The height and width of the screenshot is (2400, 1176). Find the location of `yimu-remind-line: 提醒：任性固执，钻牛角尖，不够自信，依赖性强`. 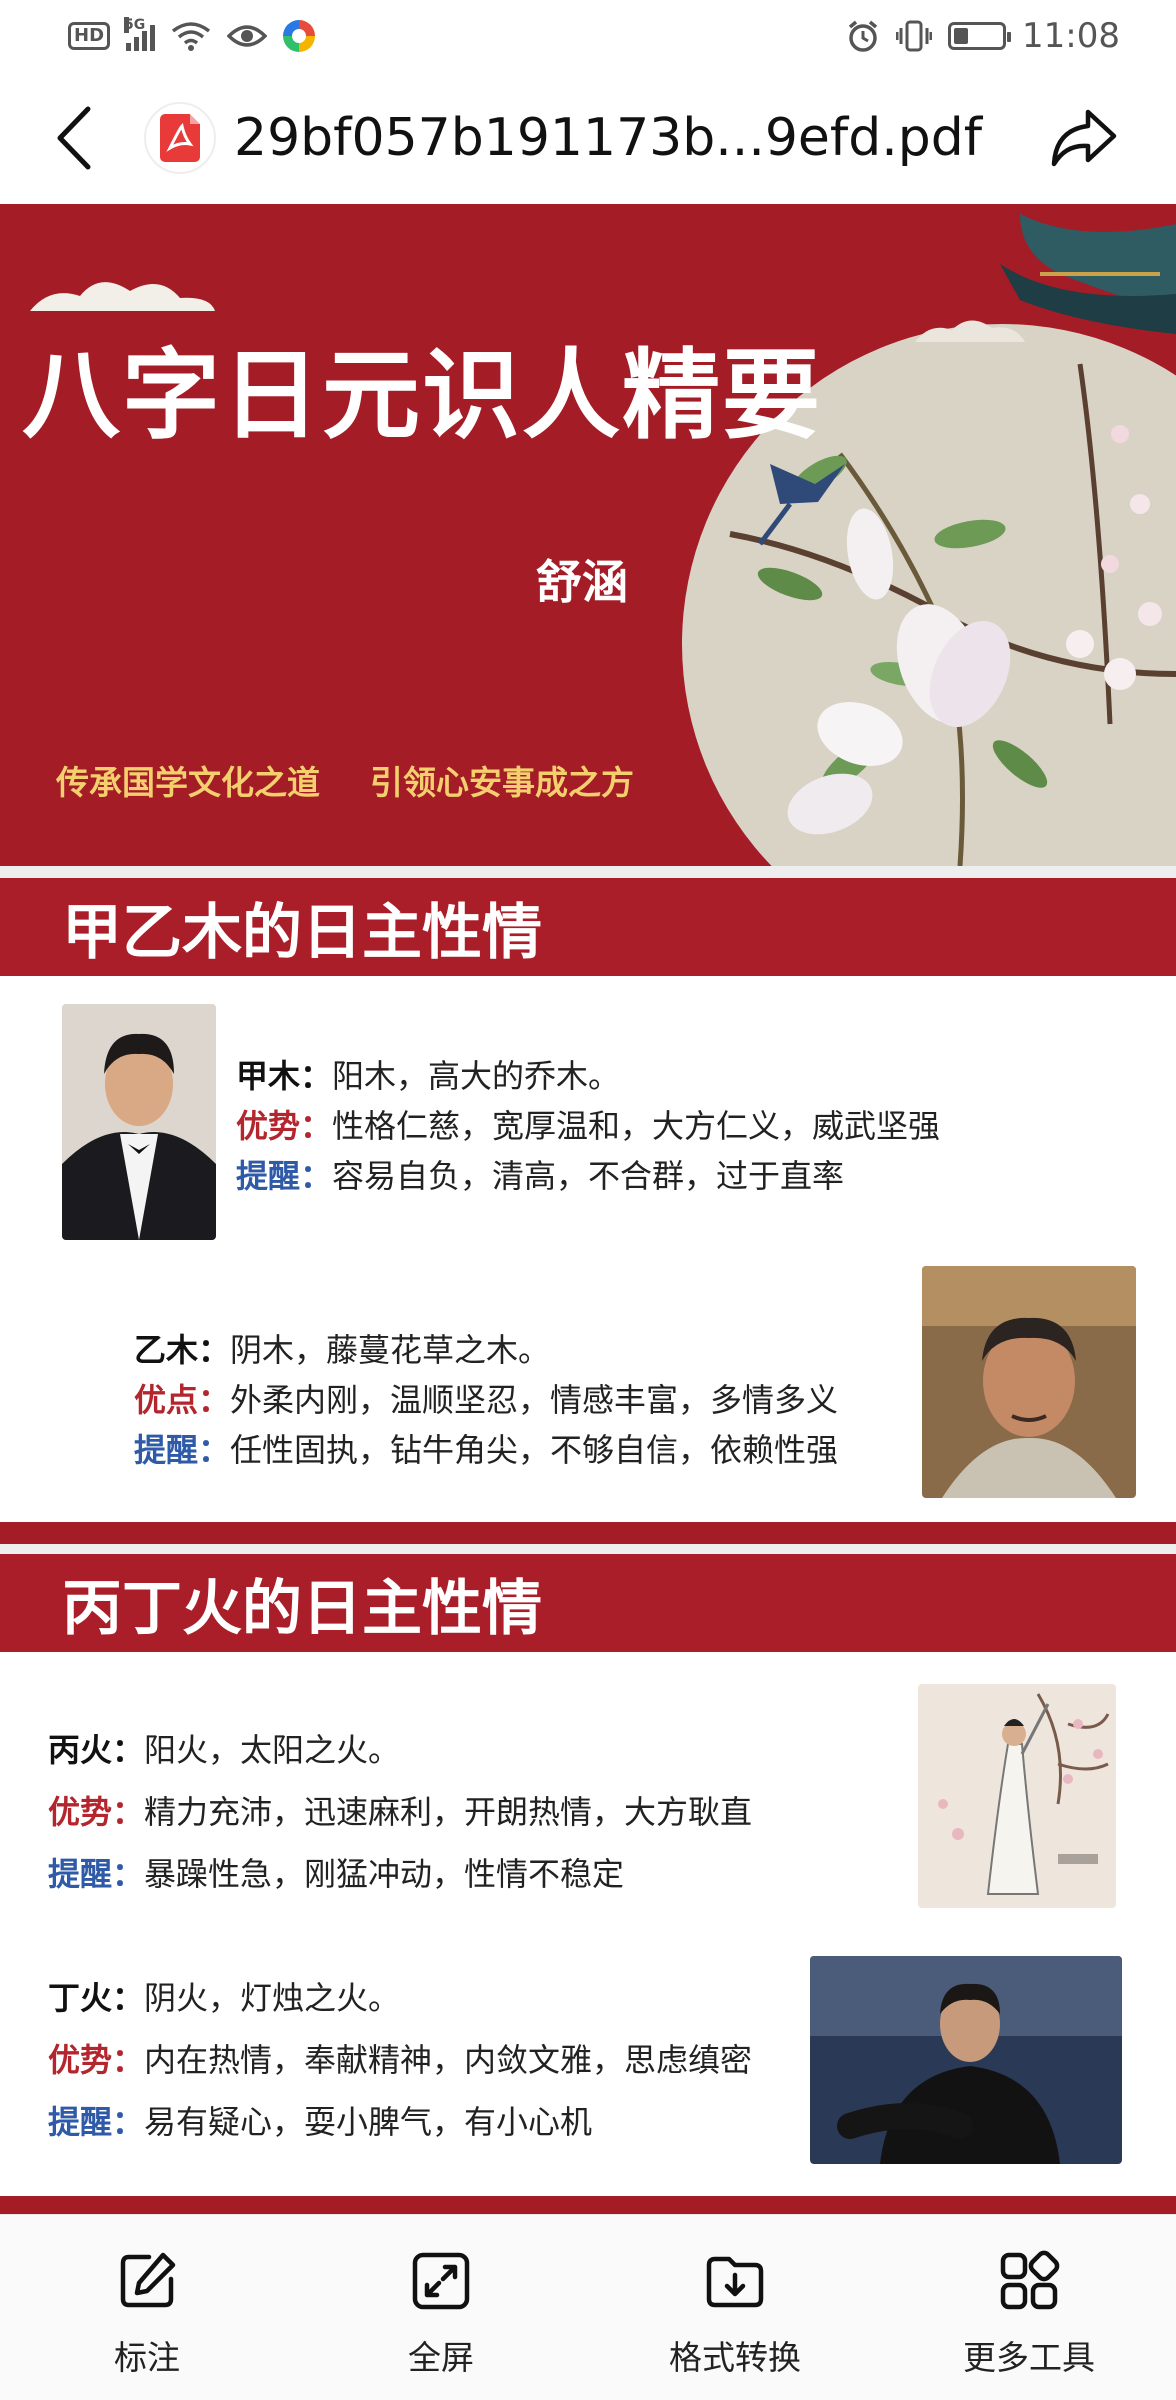

yimu-remind-line: 提醒：任性固执，钻牛角尖，不够自信，依赖性强 is located at coordinates (486, 1450).